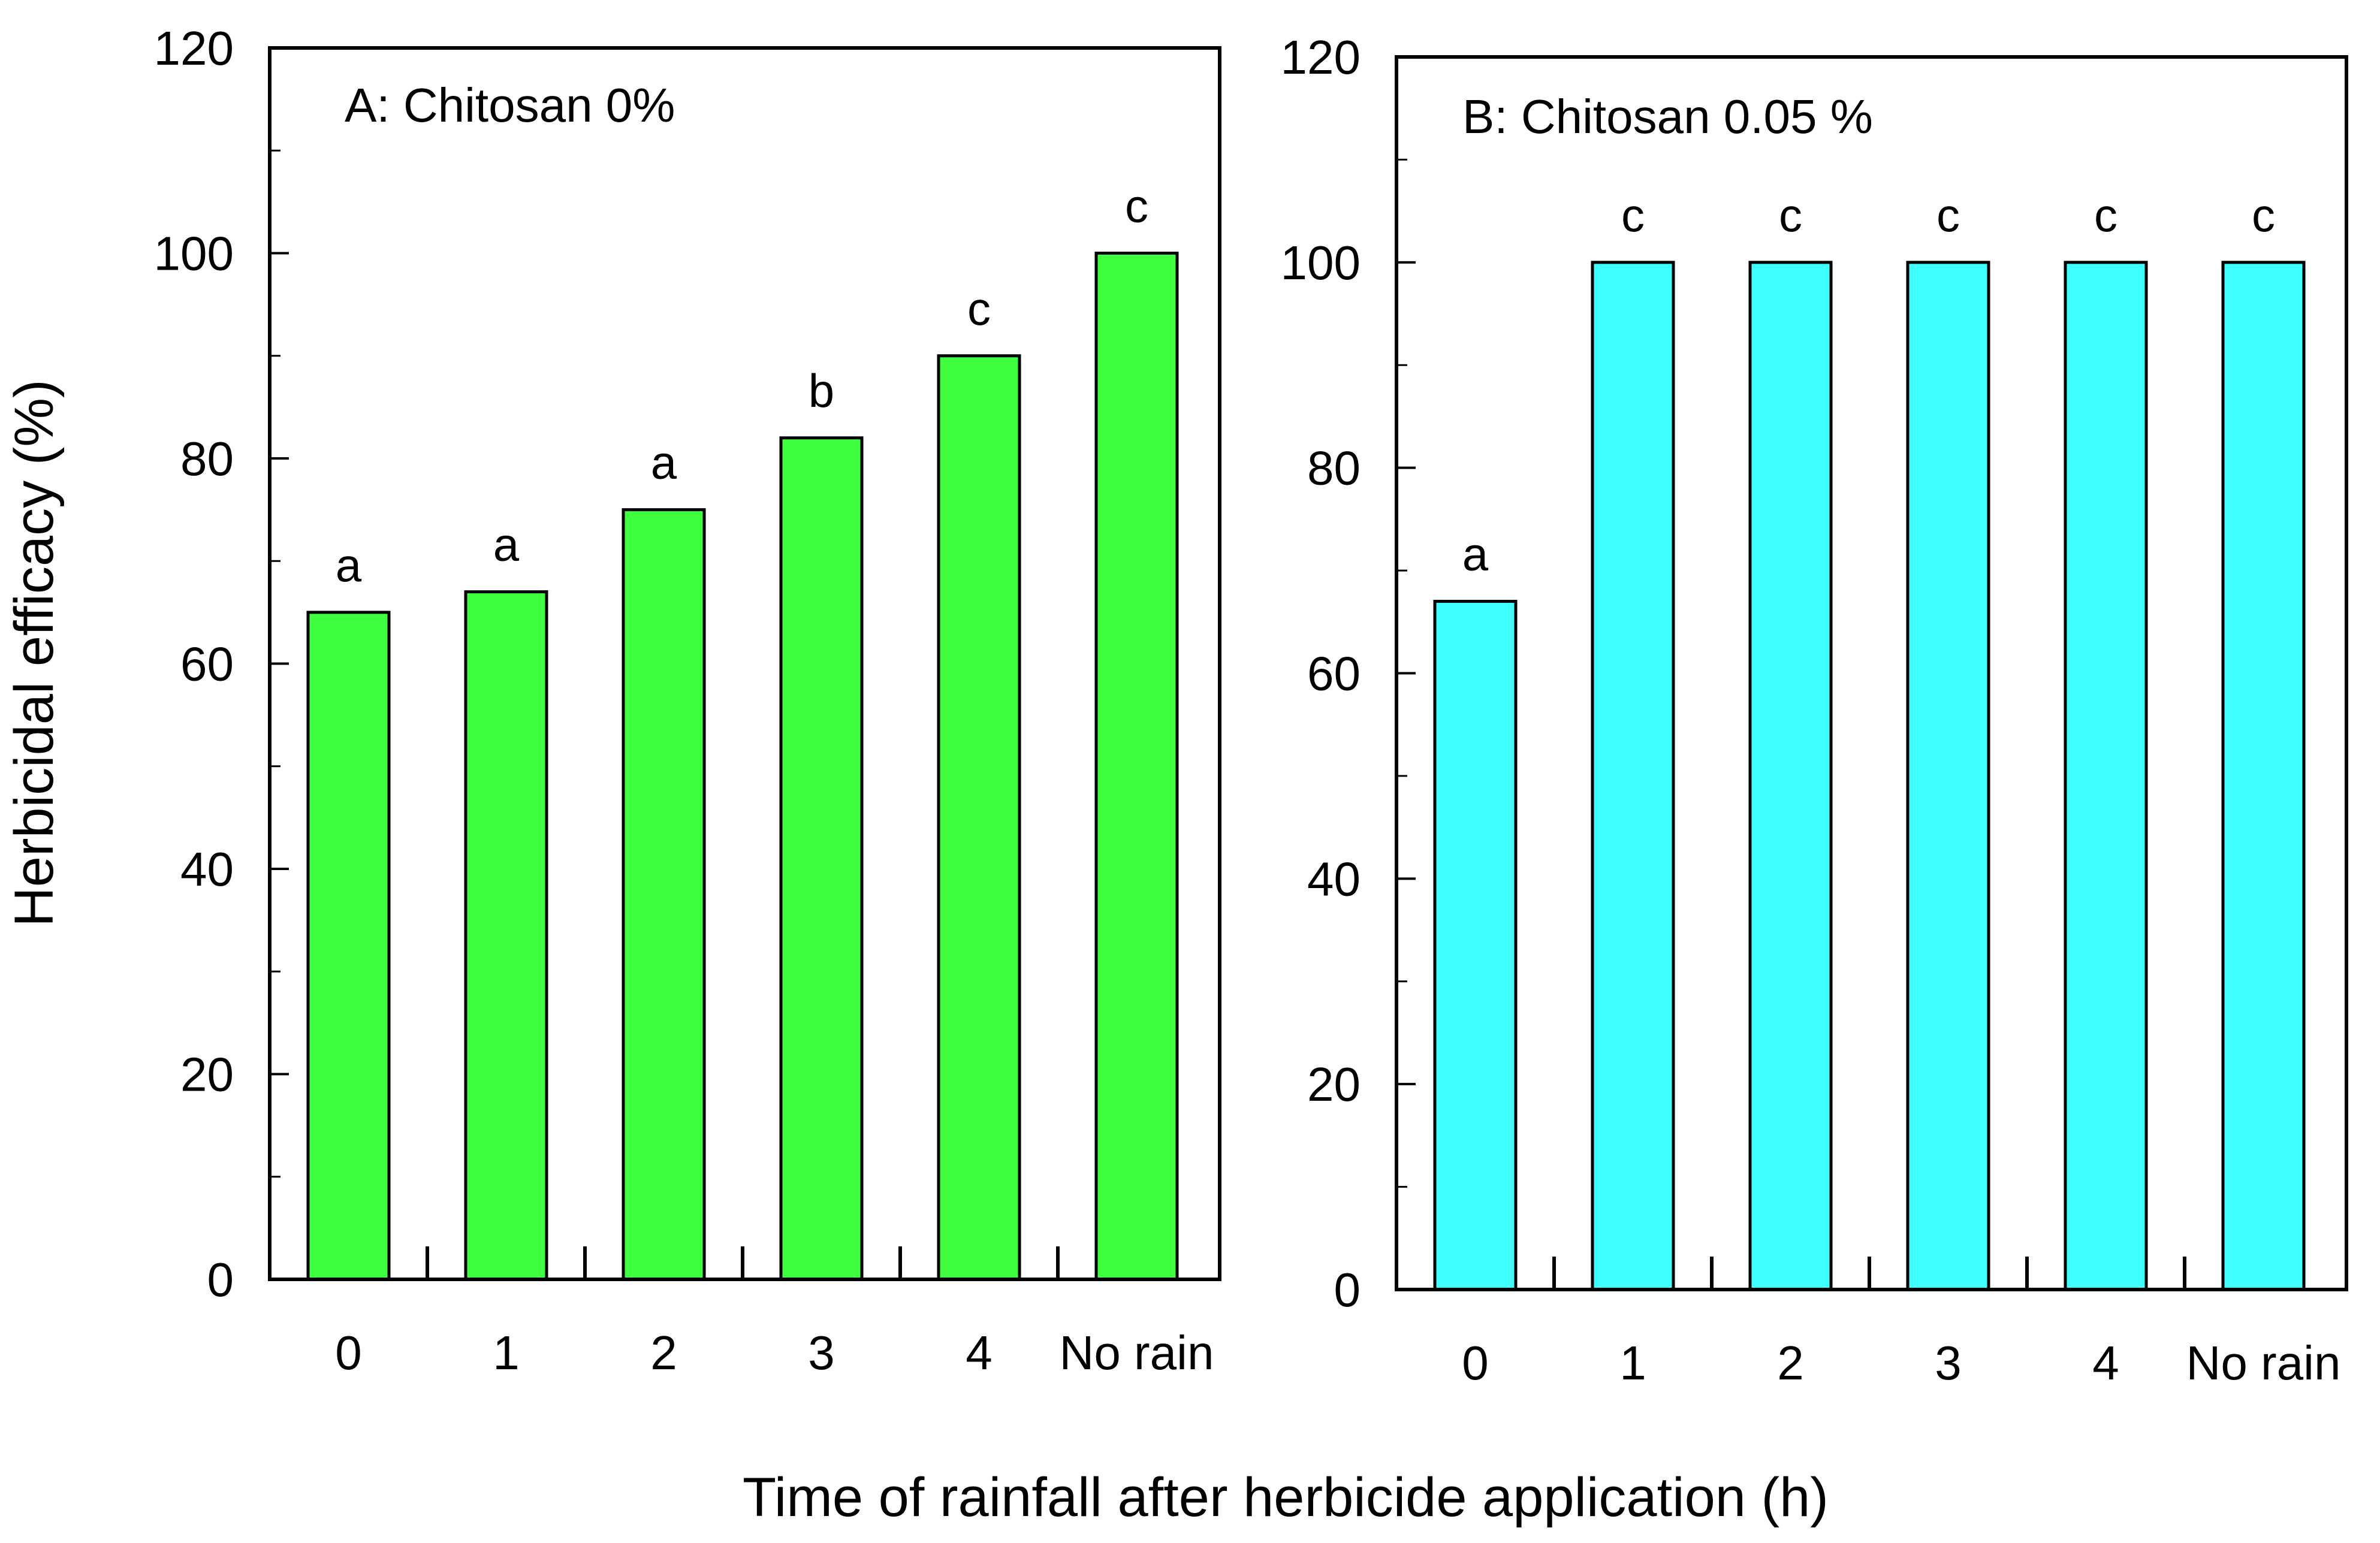 The image size is (2380, 1543). I want to click on y-axis-title: Herbicidal efficacy (%), so click(35, 653).